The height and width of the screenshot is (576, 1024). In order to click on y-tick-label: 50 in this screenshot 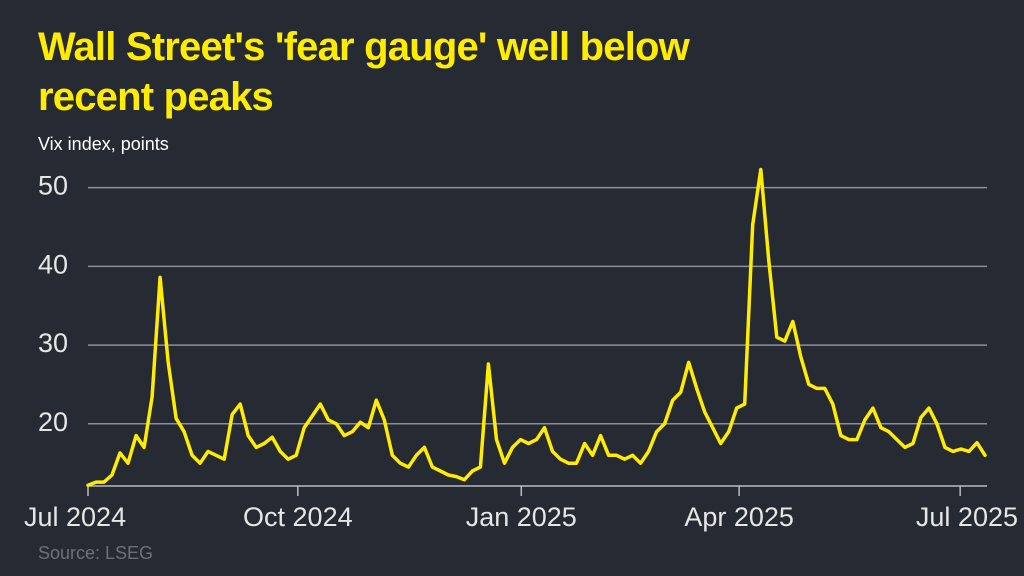, I will do `click(53, 186)`.